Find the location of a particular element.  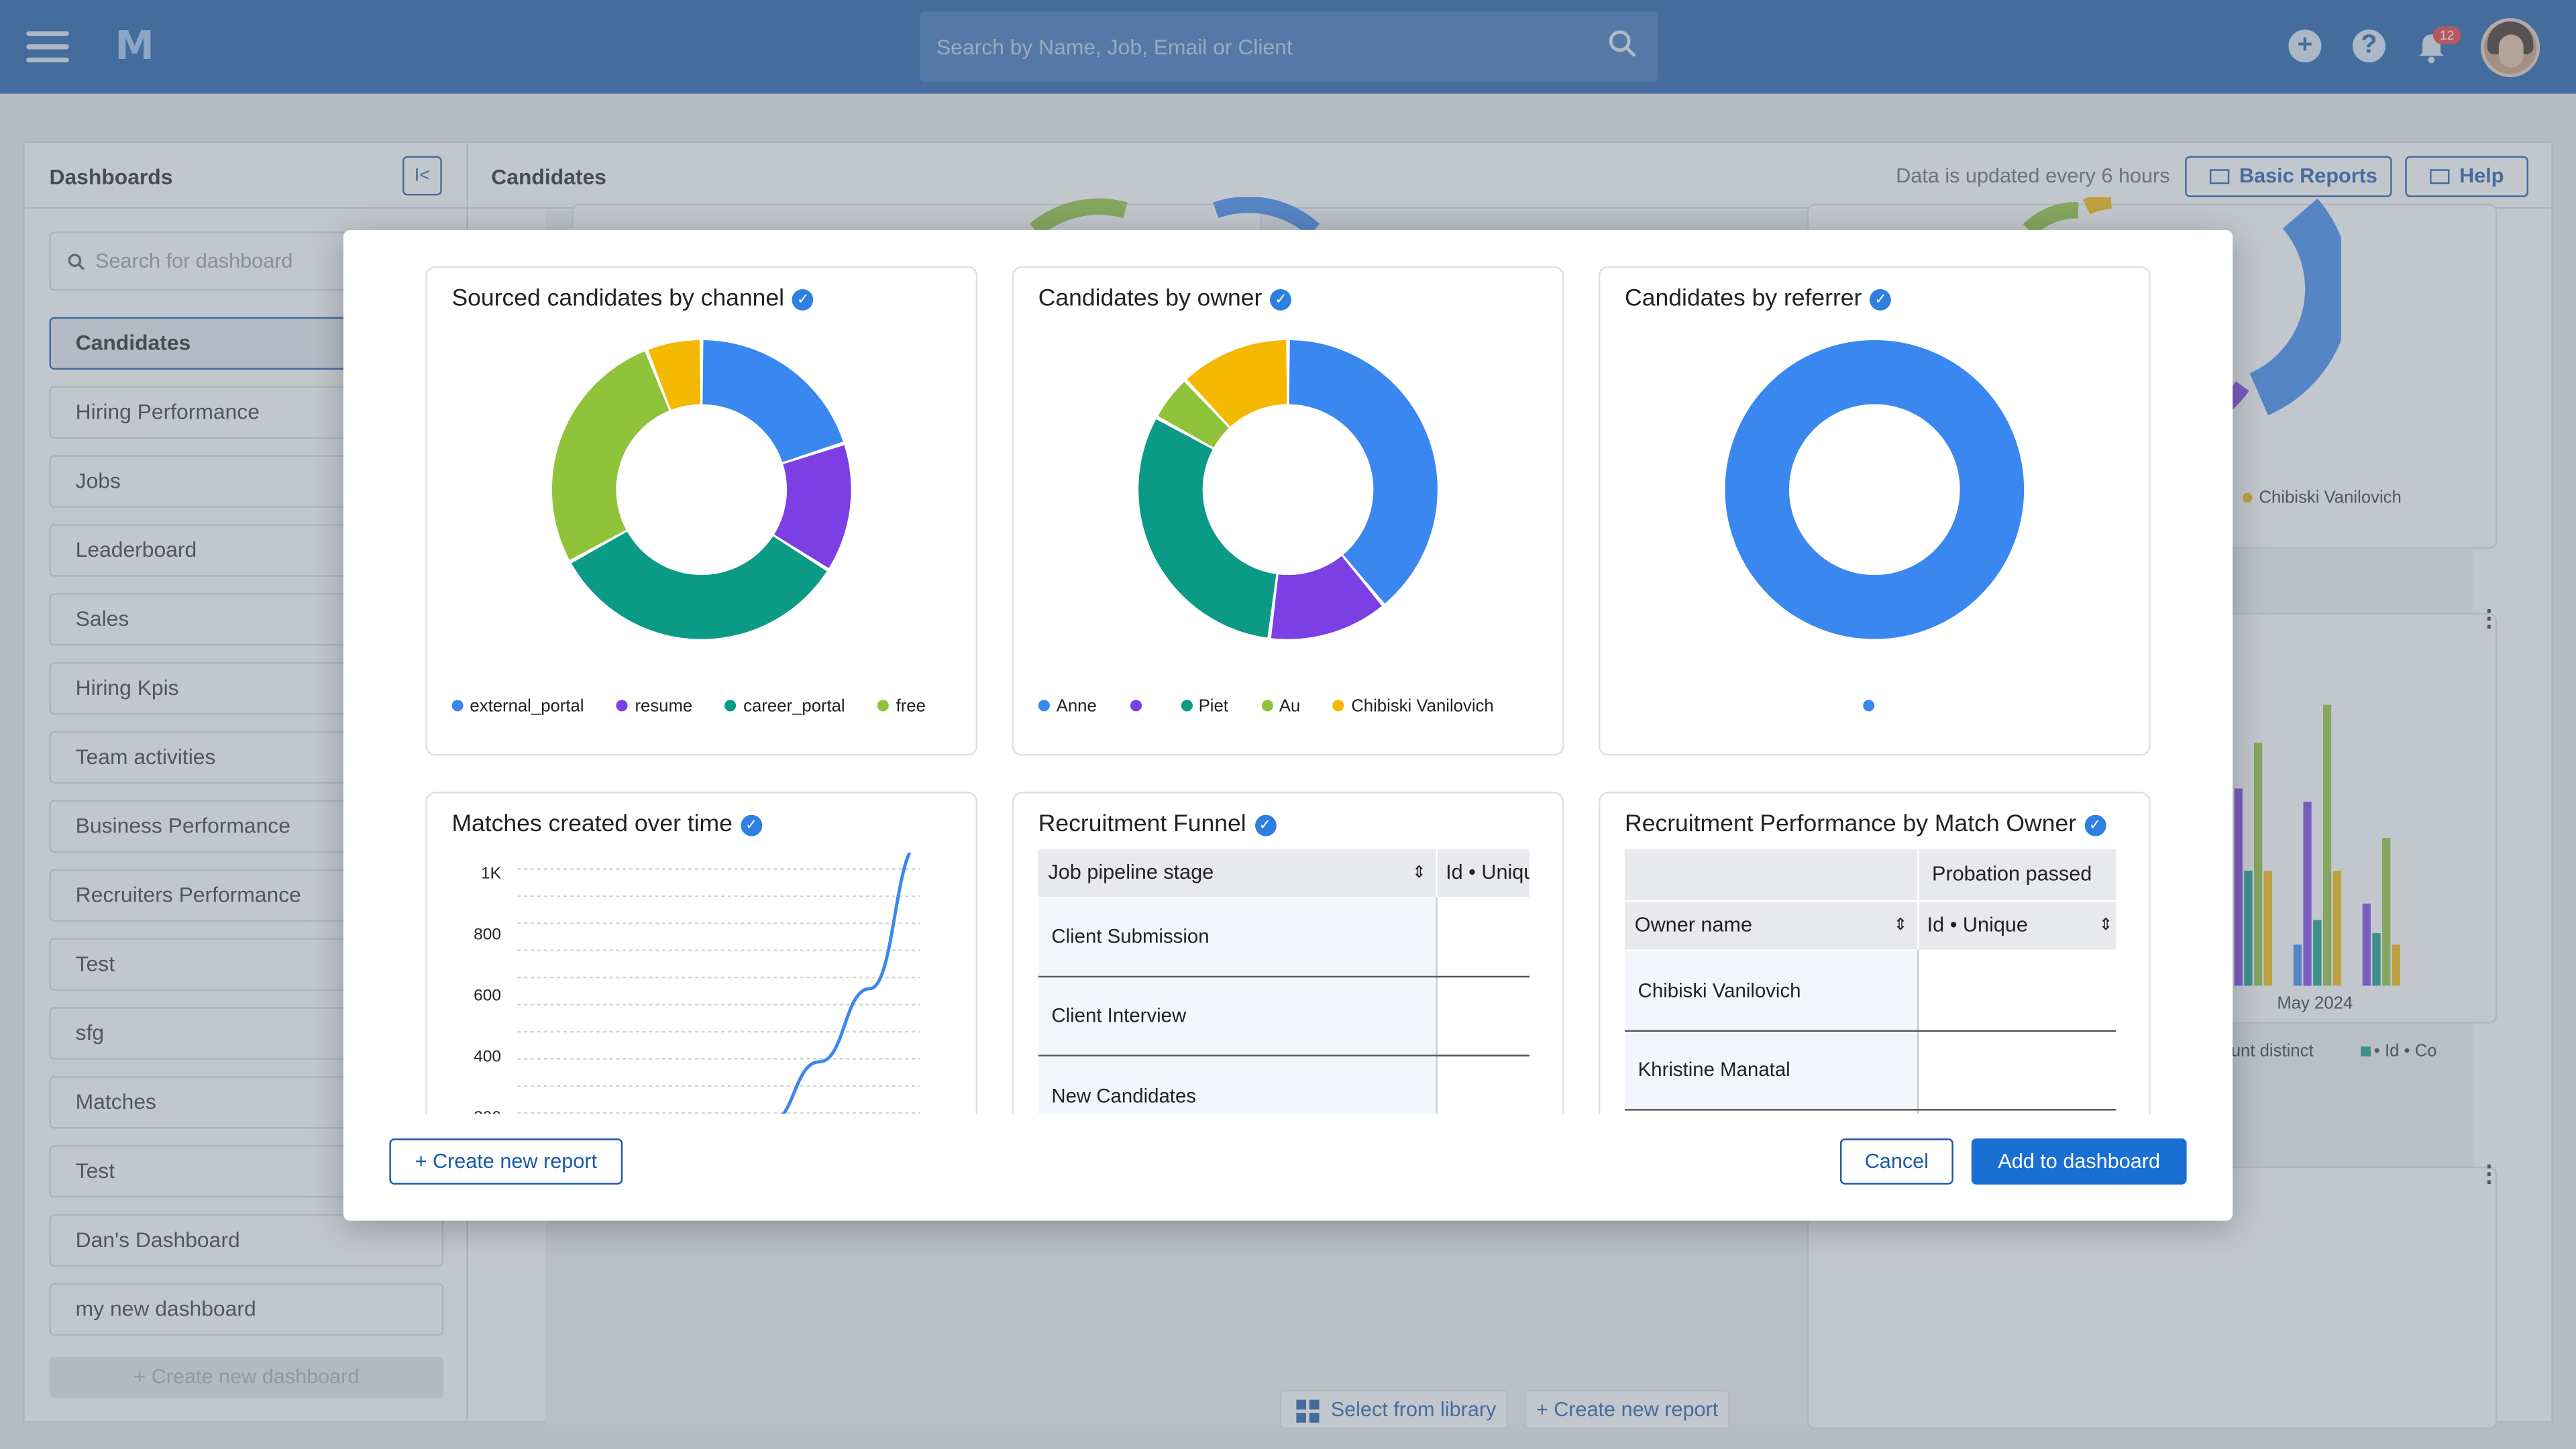

add-icon: + is located at coordinates (2305, 46).